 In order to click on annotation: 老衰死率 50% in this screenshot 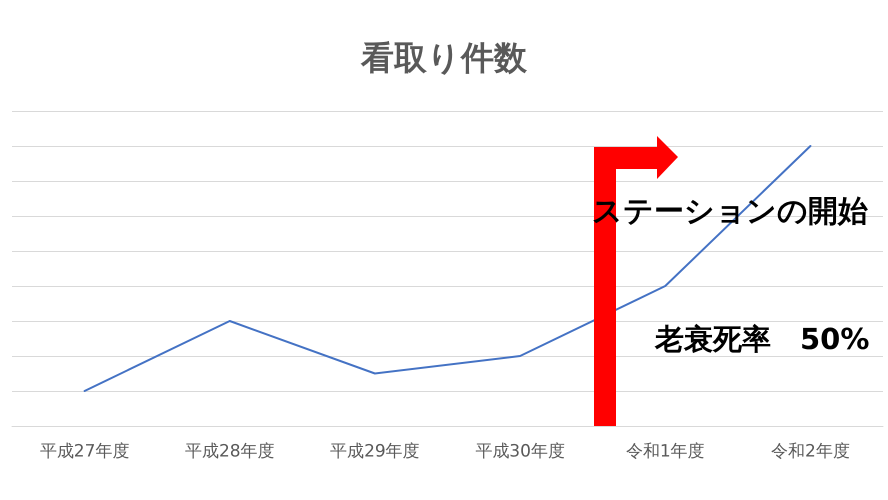, I will do `click(762, 339)`.